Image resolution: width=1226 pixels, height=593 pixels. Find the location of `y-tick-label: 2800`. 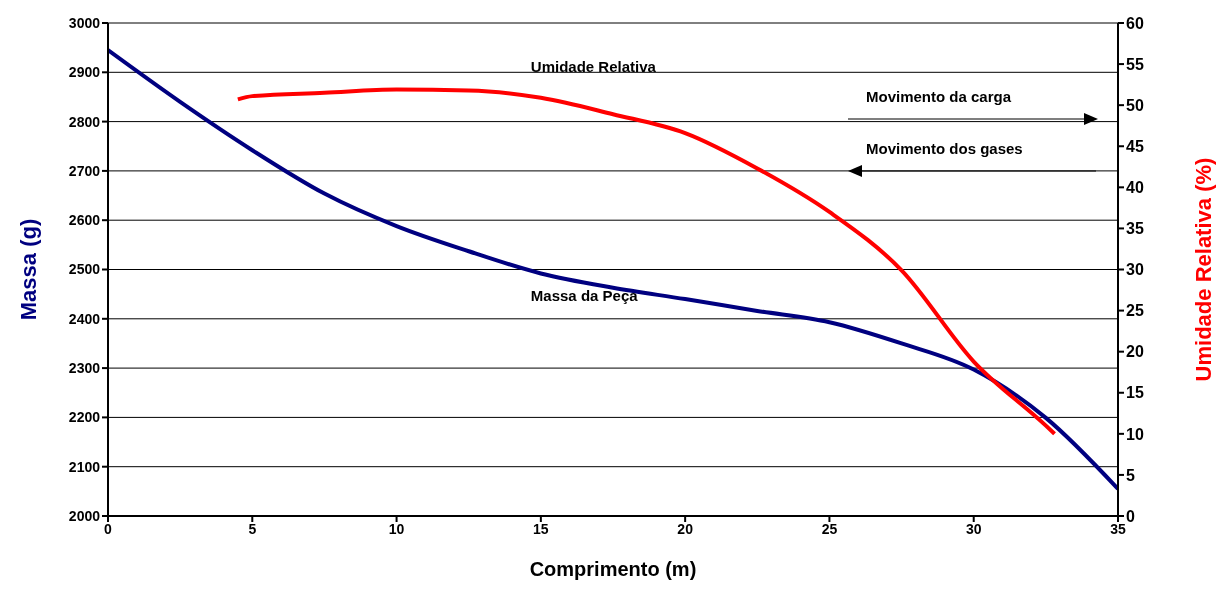

y-tick-label: 2800 is located at coordinates (84, 121).